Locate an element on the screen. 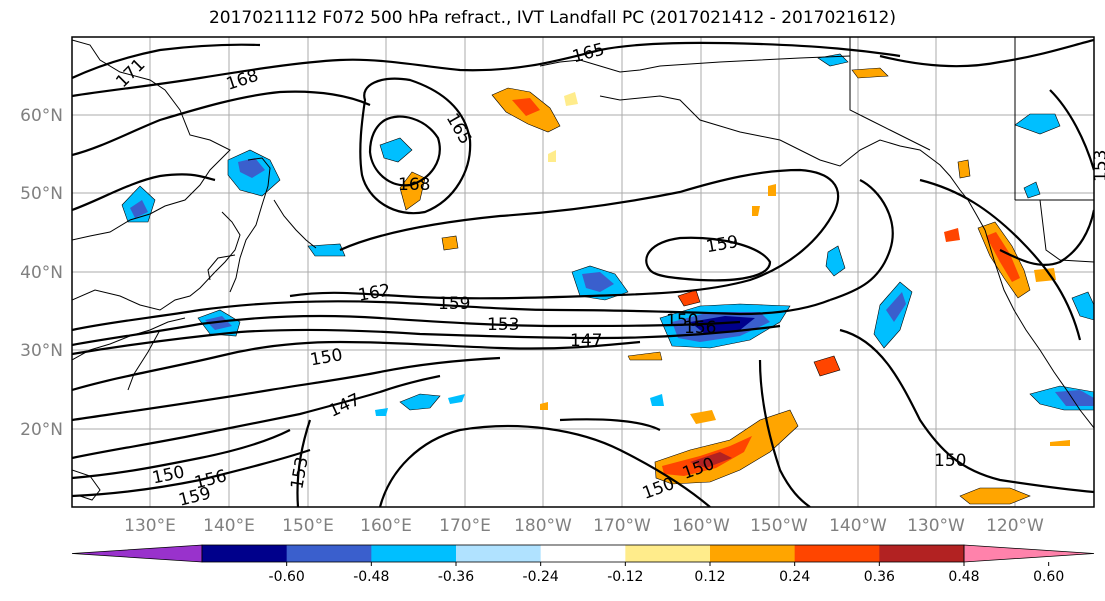 The height and width of the screenshot is (601, 1105). colorbar-tick-label: 0.12 is located at coordinates (709, 577).